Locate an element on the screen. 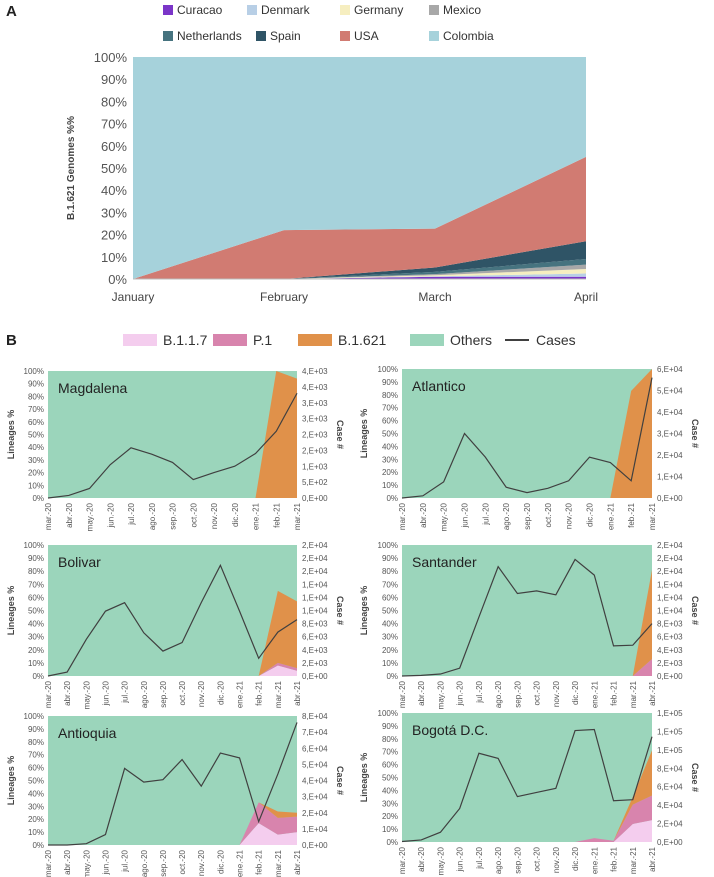 The width and height of the screenshot is (714, 877). y-tick-label: 20% is located at coordinates (114, 235).